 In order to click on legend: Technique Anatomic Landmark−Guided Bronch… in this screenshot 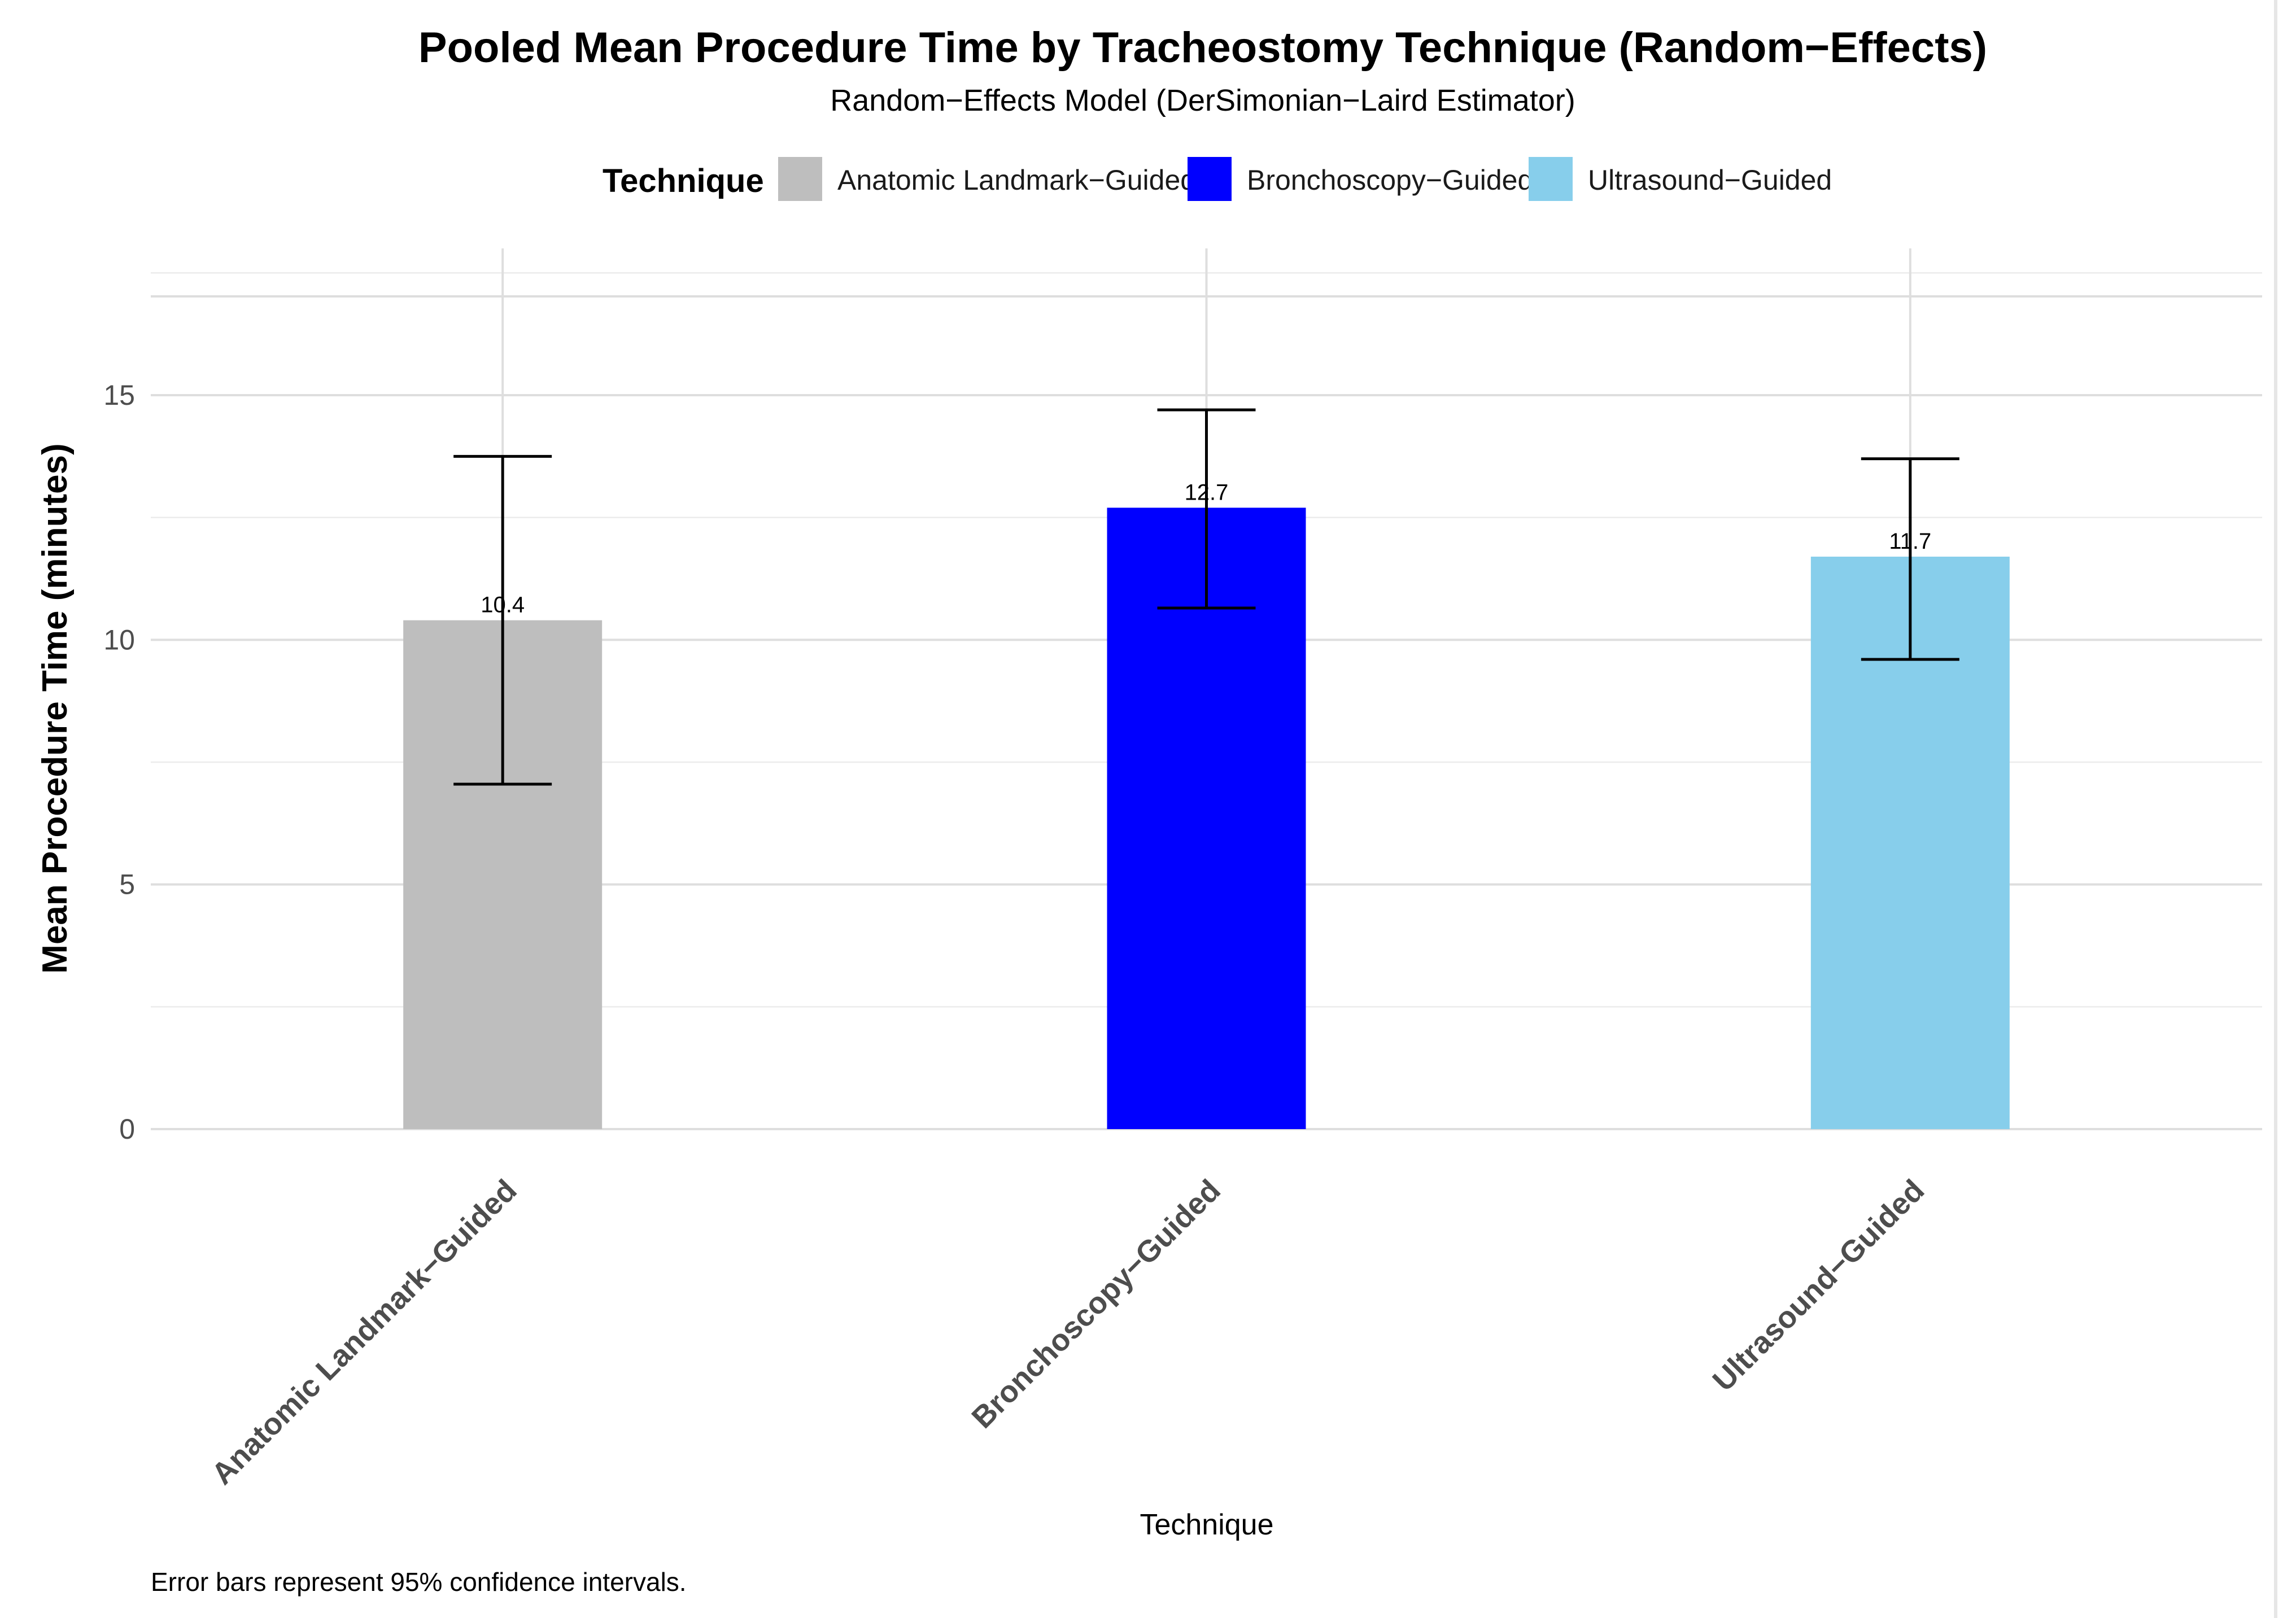, I will do `click(1217, 179)`.